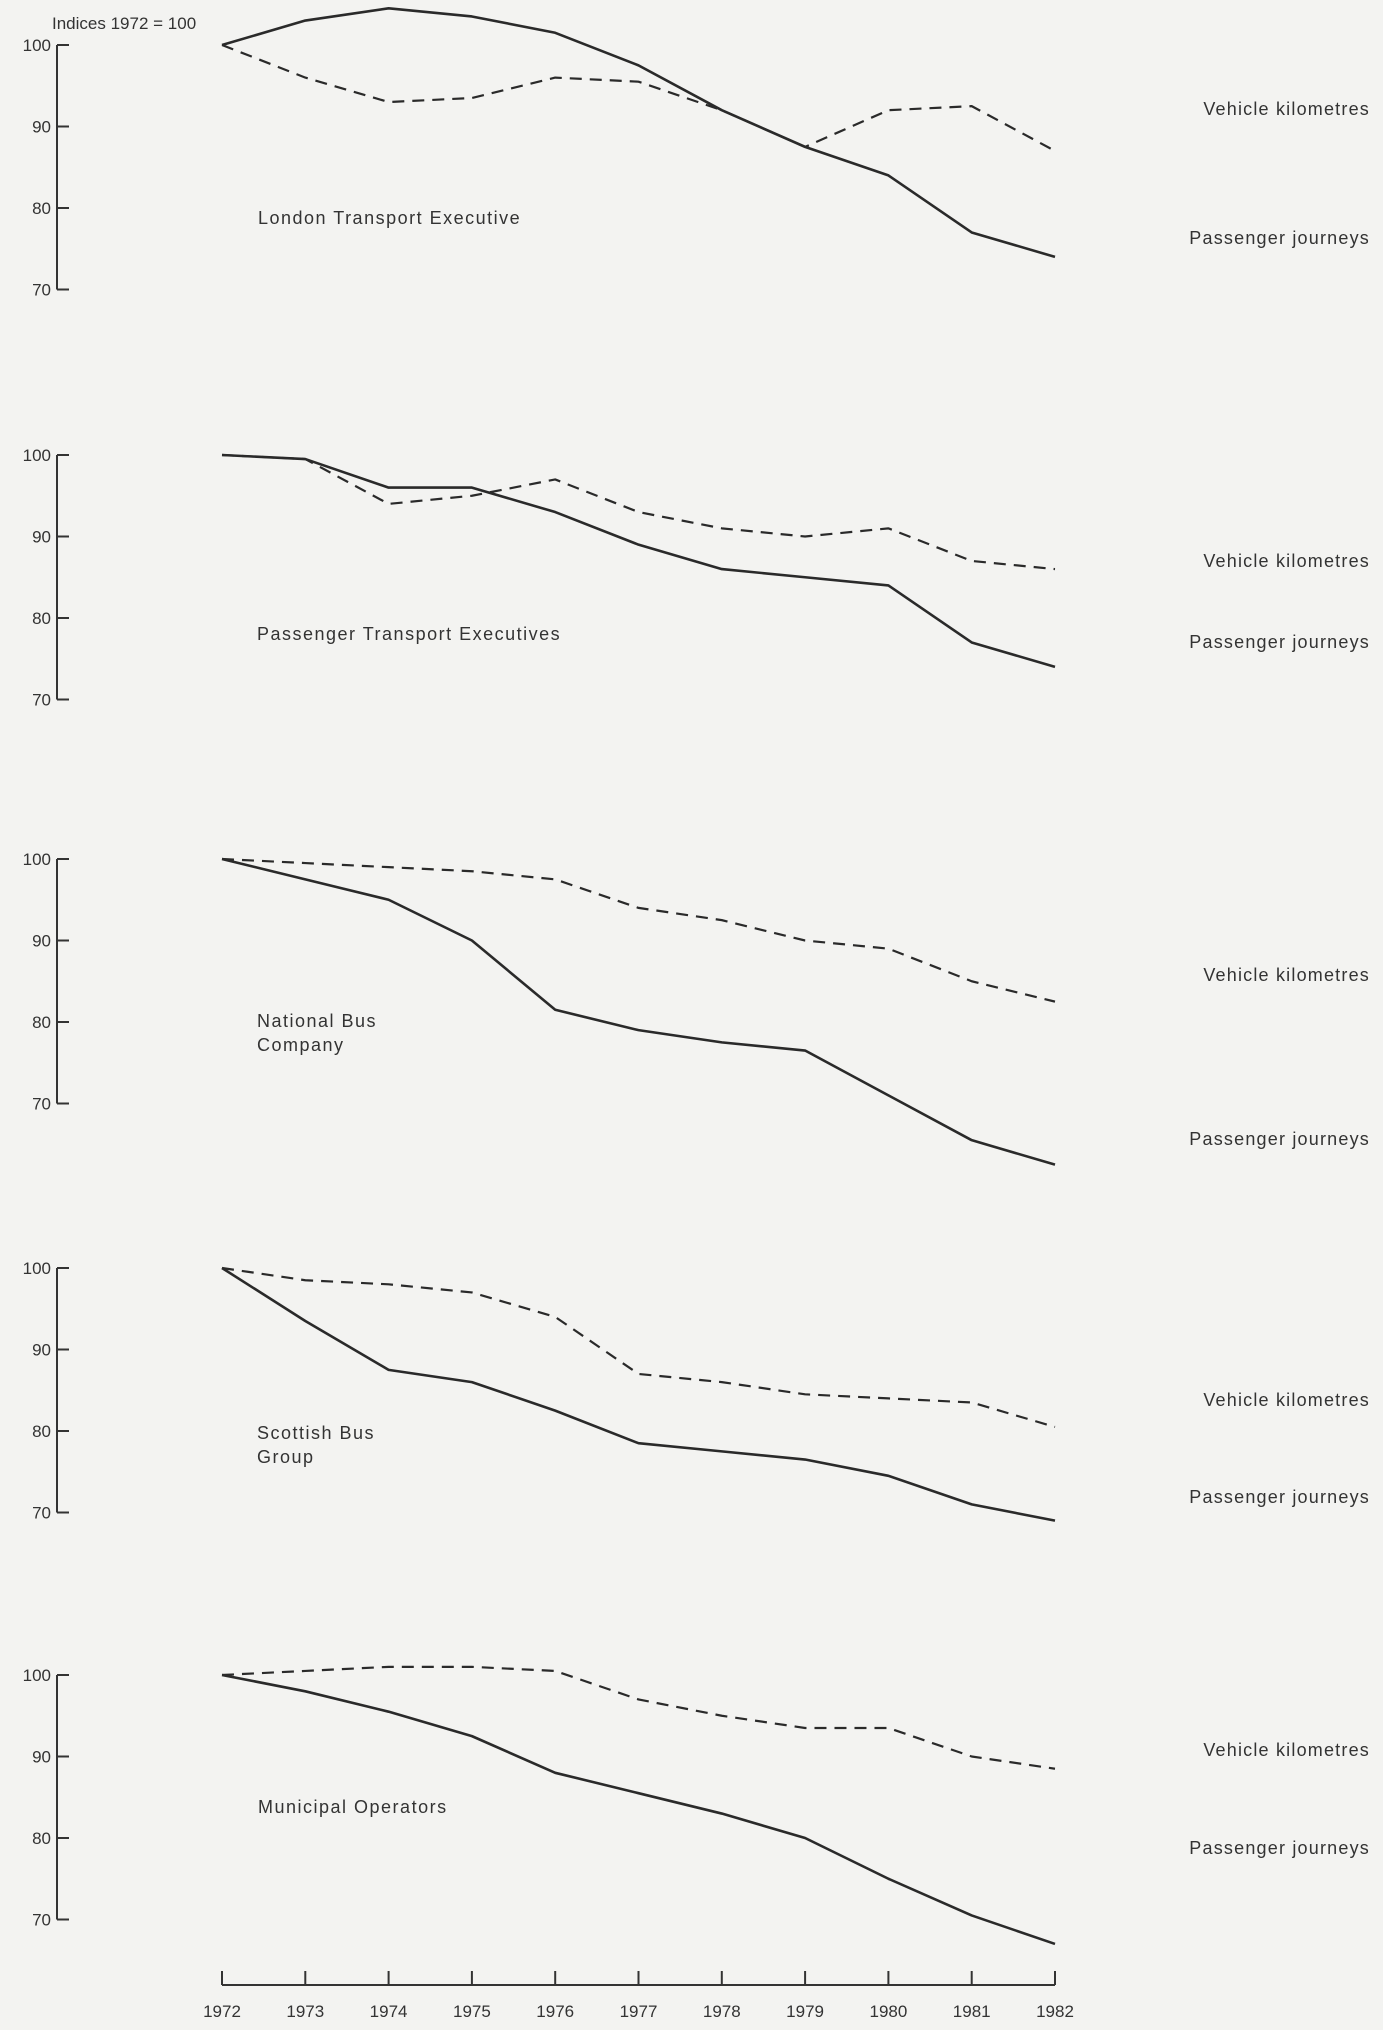 This screenshot has height=2030, width=1383. Describe the element at coordinates (301, 1045) in the screenshot. I see `panel-title: Company` at that location.